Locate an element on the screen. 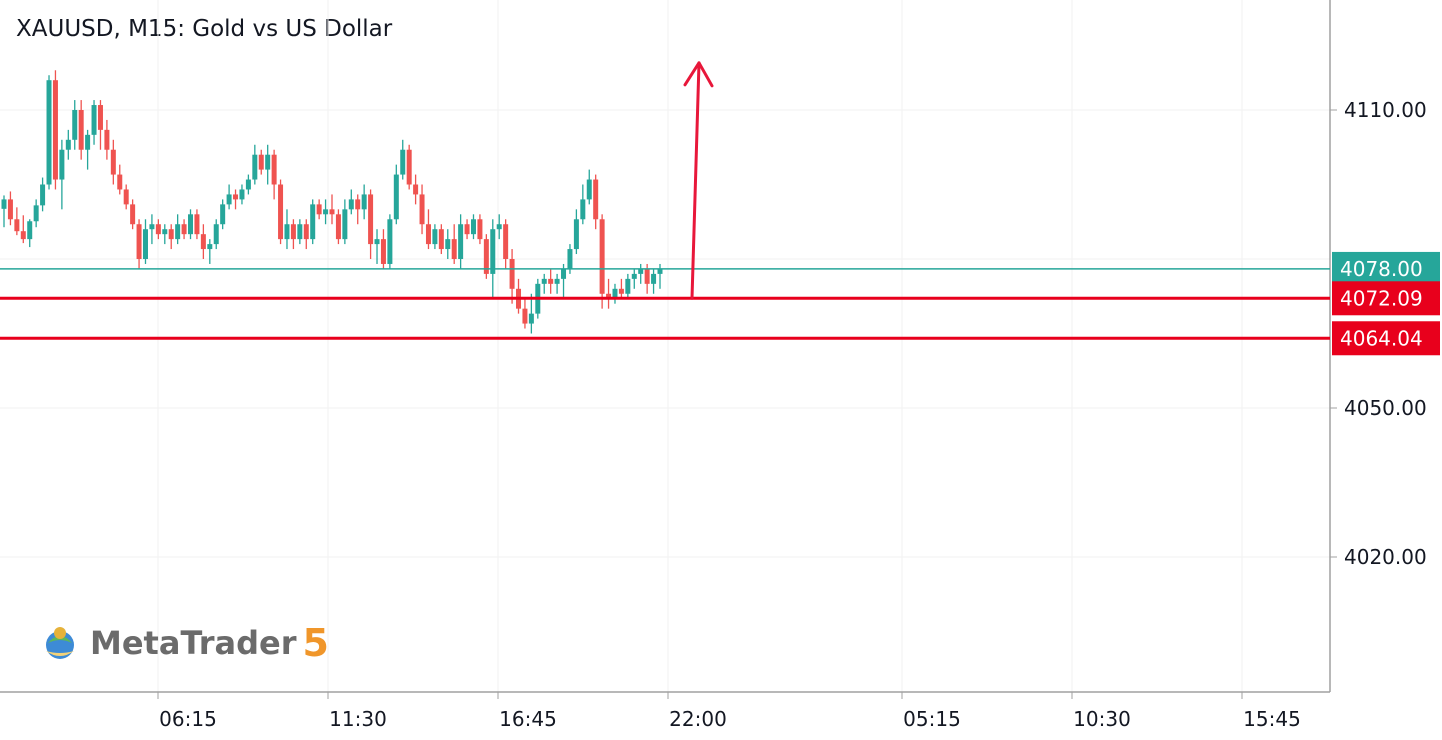 The image size is (1442, 740). y-tick-label: 4050.00 is located at coordinates (1385, 408).